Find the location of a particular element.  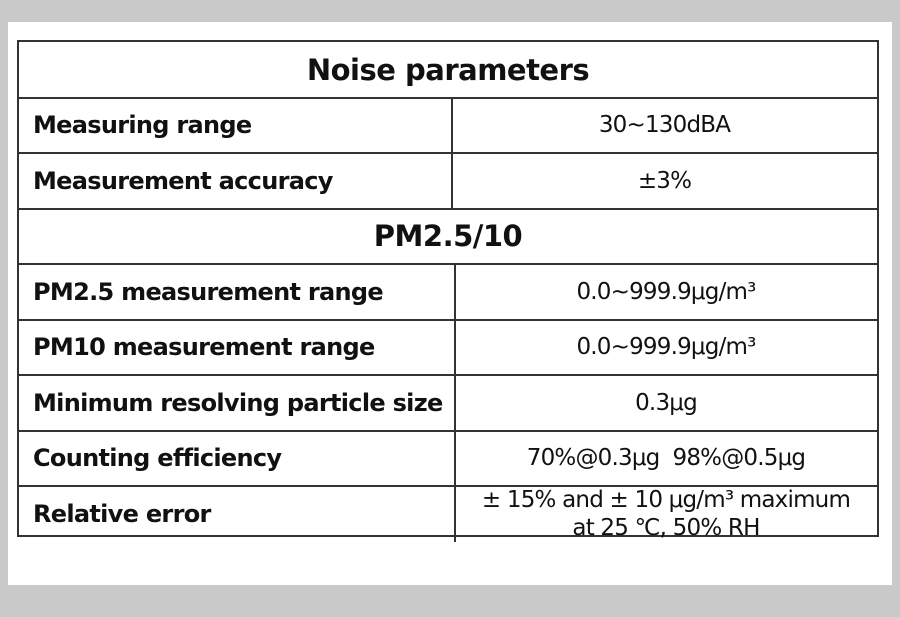

row-value: 30~130dBA is located at coordinates (664, 126).